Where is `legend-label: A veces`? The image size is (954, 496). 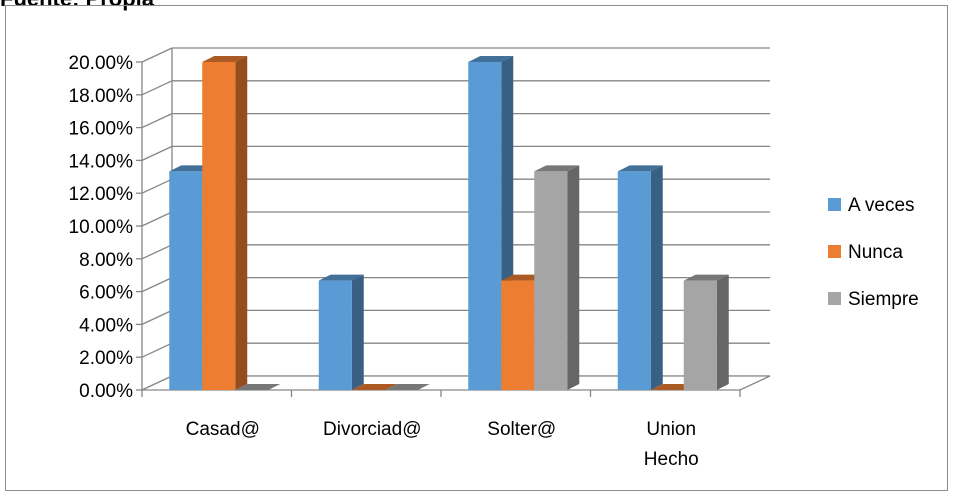 legend-label: A veces is located at coordinates (881, 205).